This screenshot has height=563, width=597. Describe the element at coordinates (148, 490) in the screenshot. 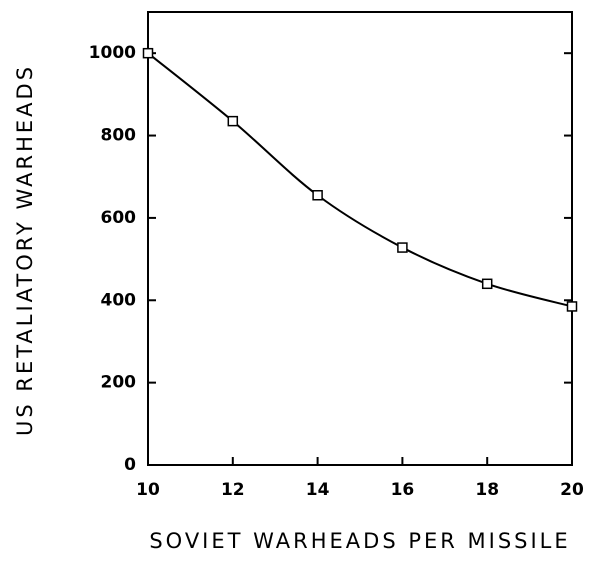

I see `x-tick-label: 10` at that location.